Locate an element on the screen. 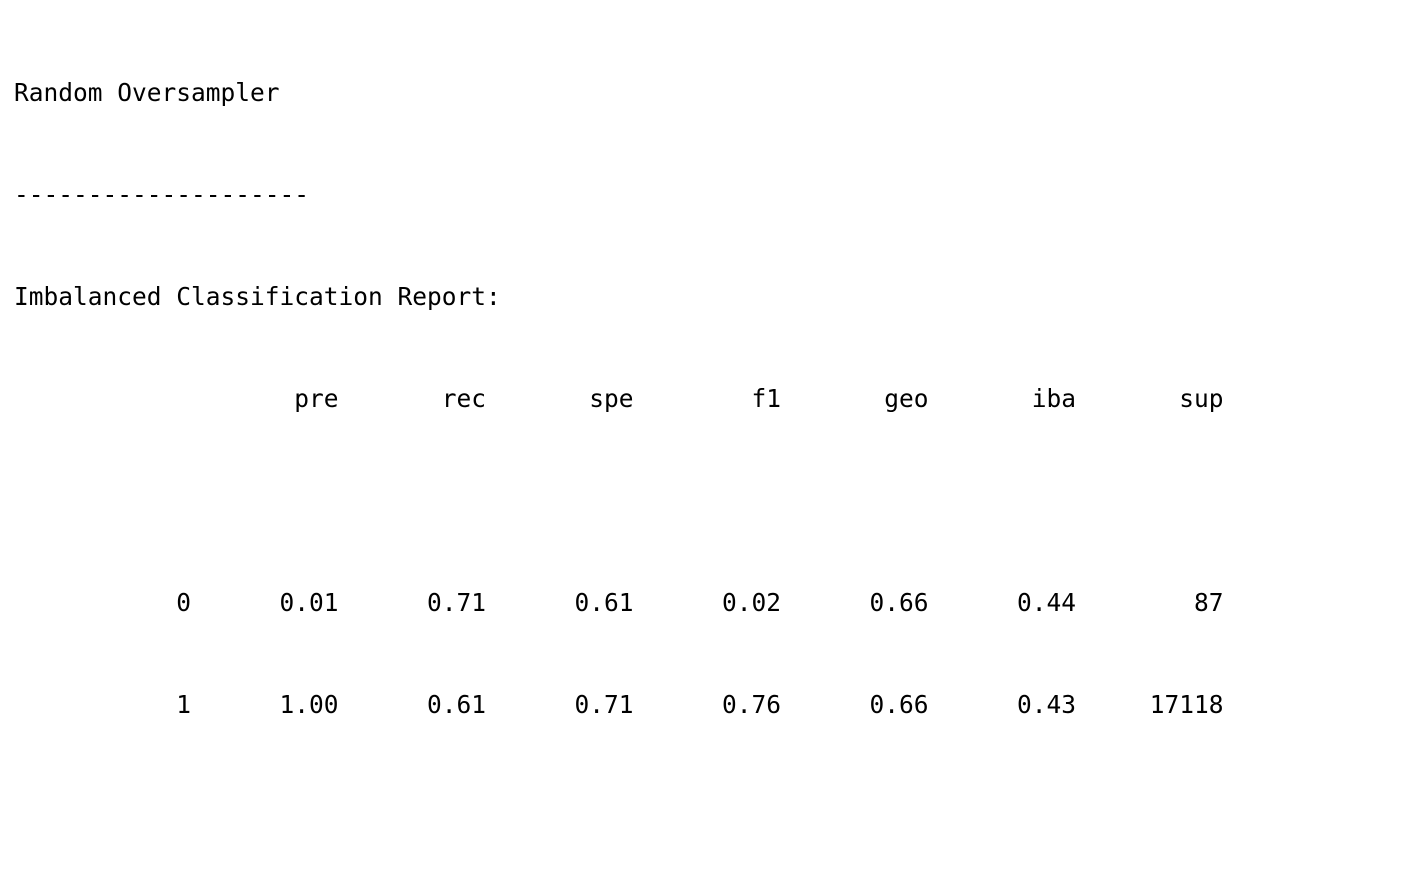 This screenshot has width=1420, height=888. column-header: geo is located at coordinates (906, 398).